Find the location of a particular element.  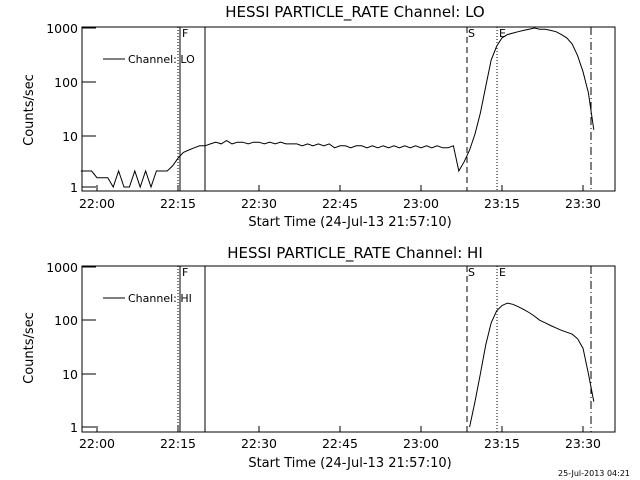

y-axis-label-lo: Counts/sec is located at coordinates (29, 110).